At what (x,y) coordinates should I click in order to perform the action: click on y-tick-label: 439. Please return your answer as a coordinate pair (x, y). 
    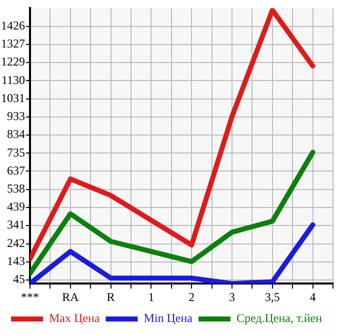
    Looking at the image, I should click on (16, 207).